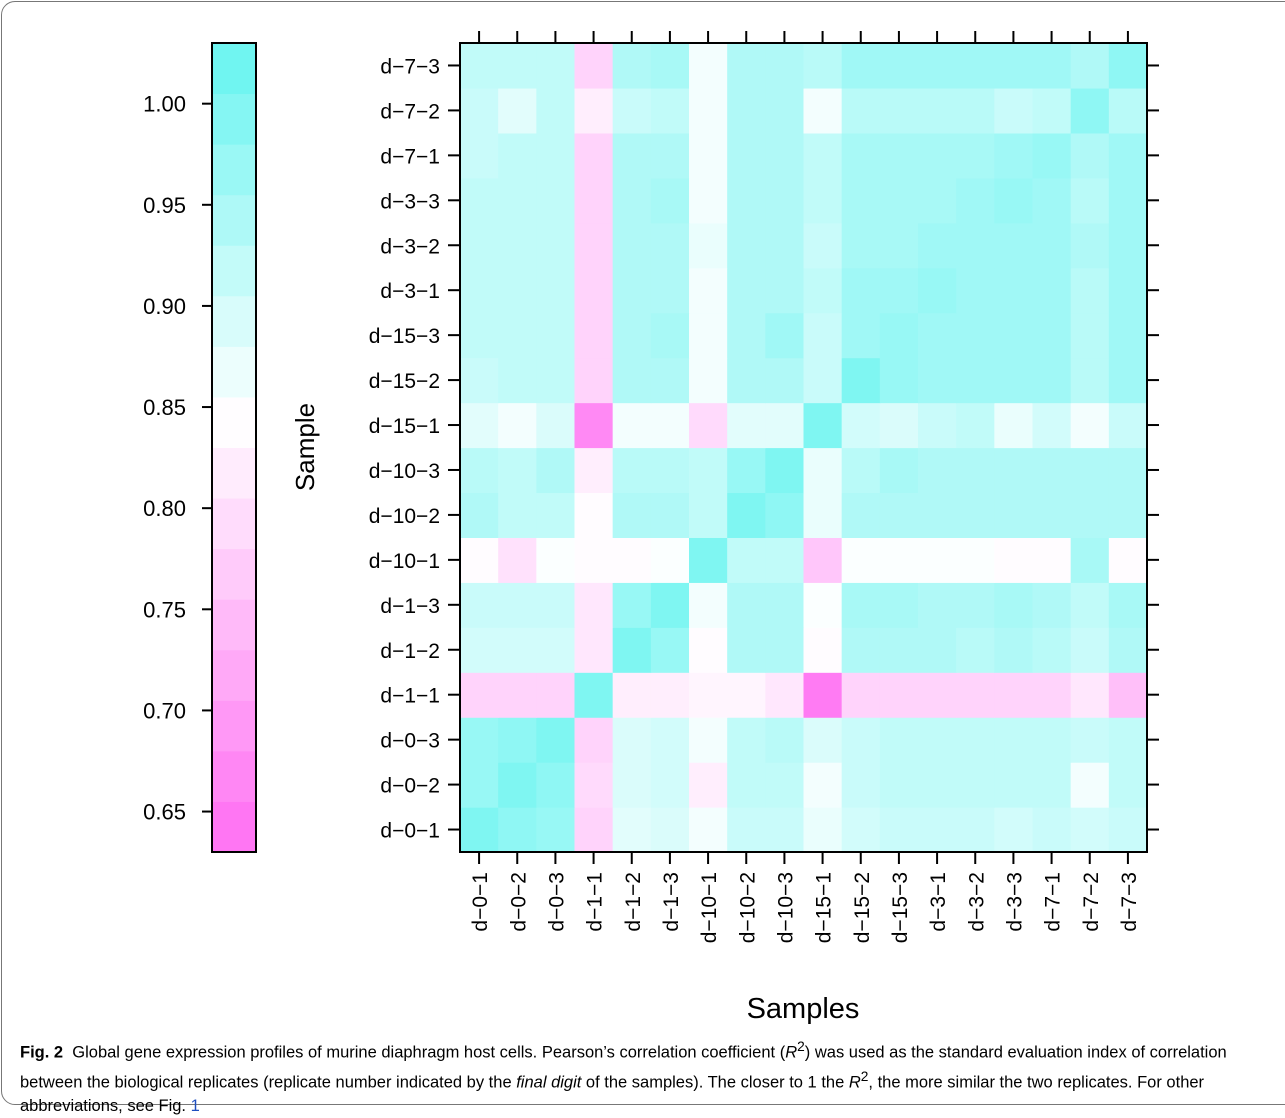 This screenshot has height=1118, width=1285. Describe the element at coordinates (518, 902) in the screenshot. I see `x-tick-label: d−0−2` at that location.